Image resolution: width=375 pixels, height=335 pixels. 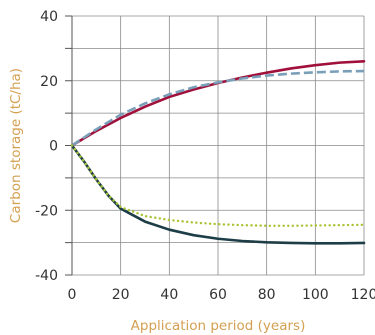 I want to click on x-tick-label: 60, so click(x=218, y=295).